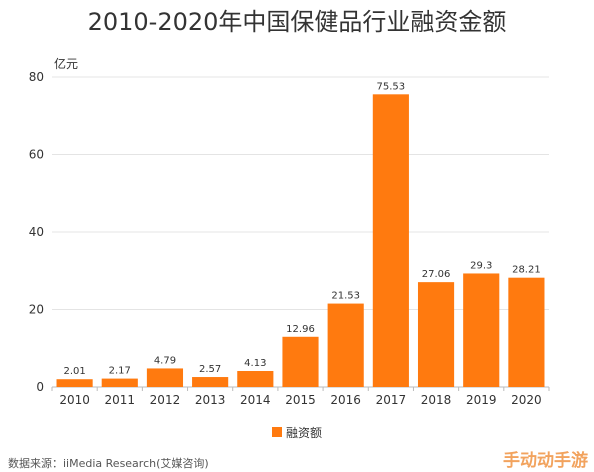 This screenshot has height=472, width=594. Describe the element at coordinates (345, 345) in the screenshot. I see `bar-2016` at that location.